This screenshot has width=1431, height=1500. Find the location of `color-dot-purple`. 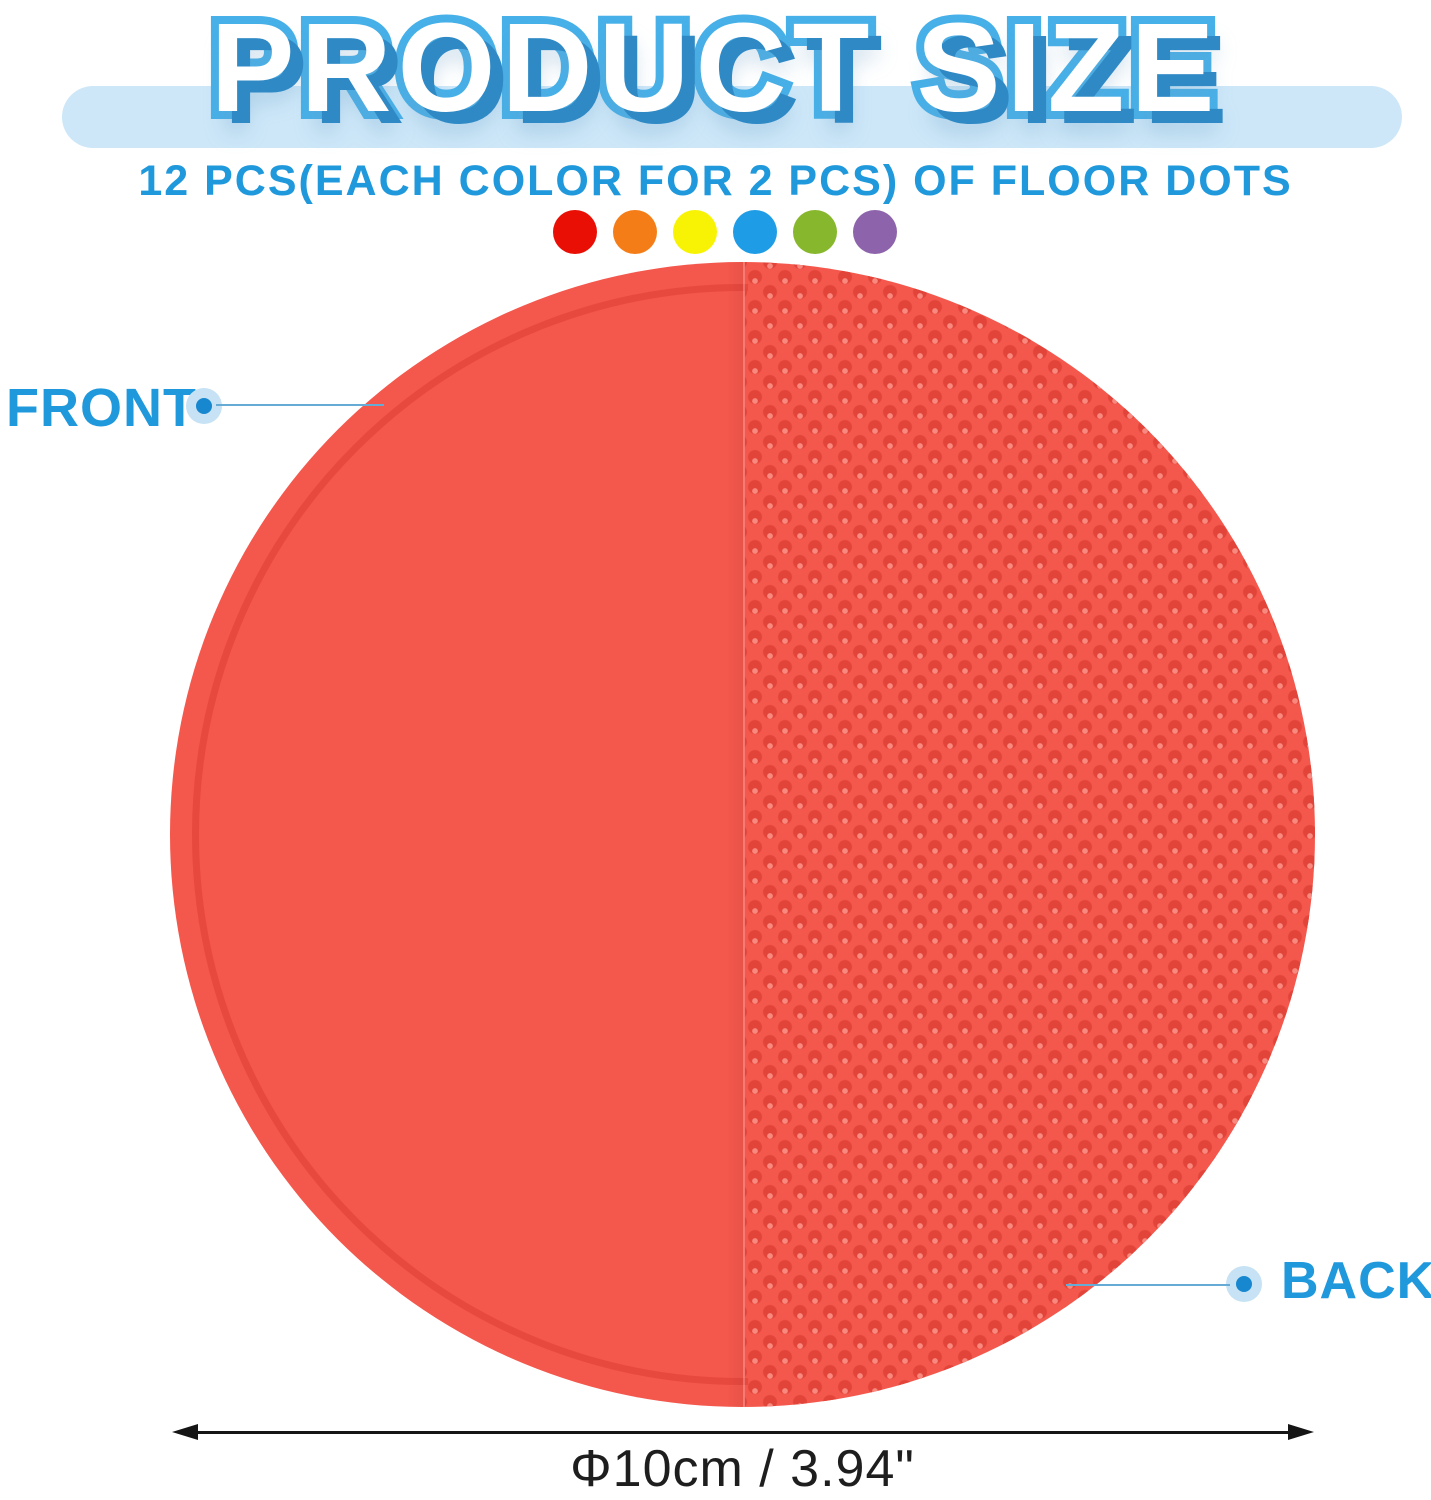

color-dot-purple is located at coordinates (875, 232).